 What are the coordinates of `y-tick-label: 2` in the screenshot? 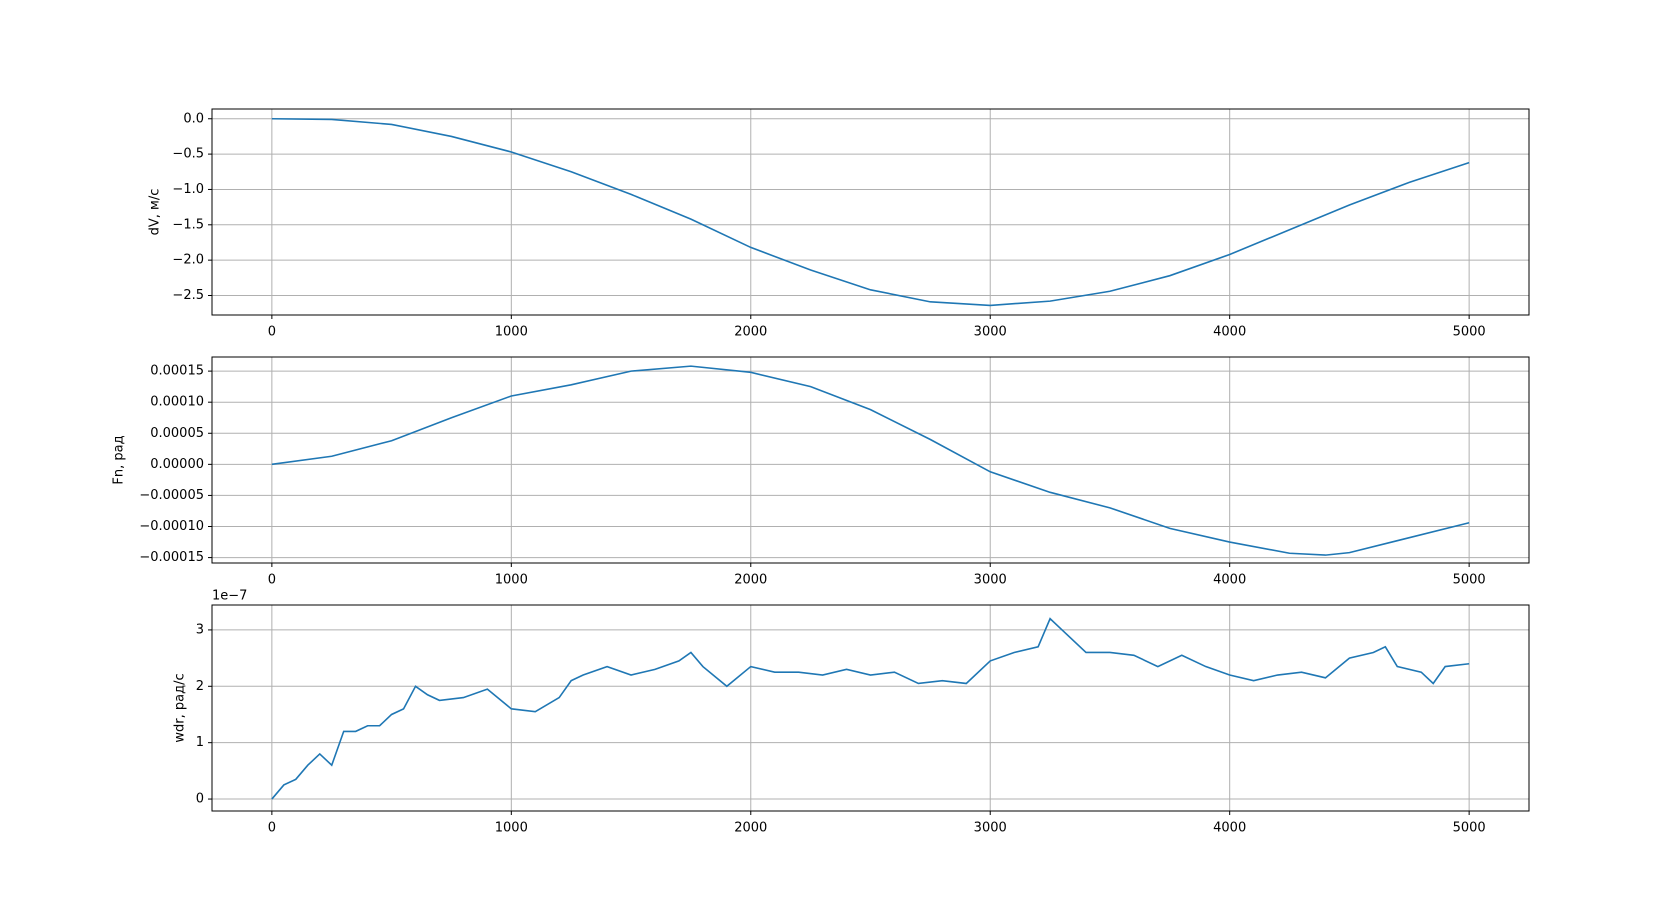 It's located at (200, 686).